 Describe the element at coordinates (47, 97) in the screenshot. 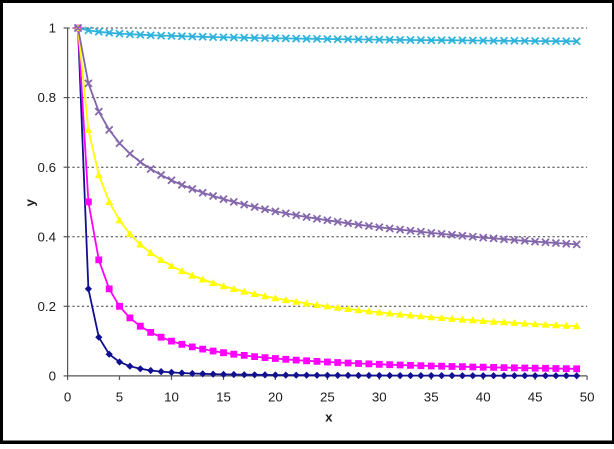

I see `svg-text: 0.8` at that location.